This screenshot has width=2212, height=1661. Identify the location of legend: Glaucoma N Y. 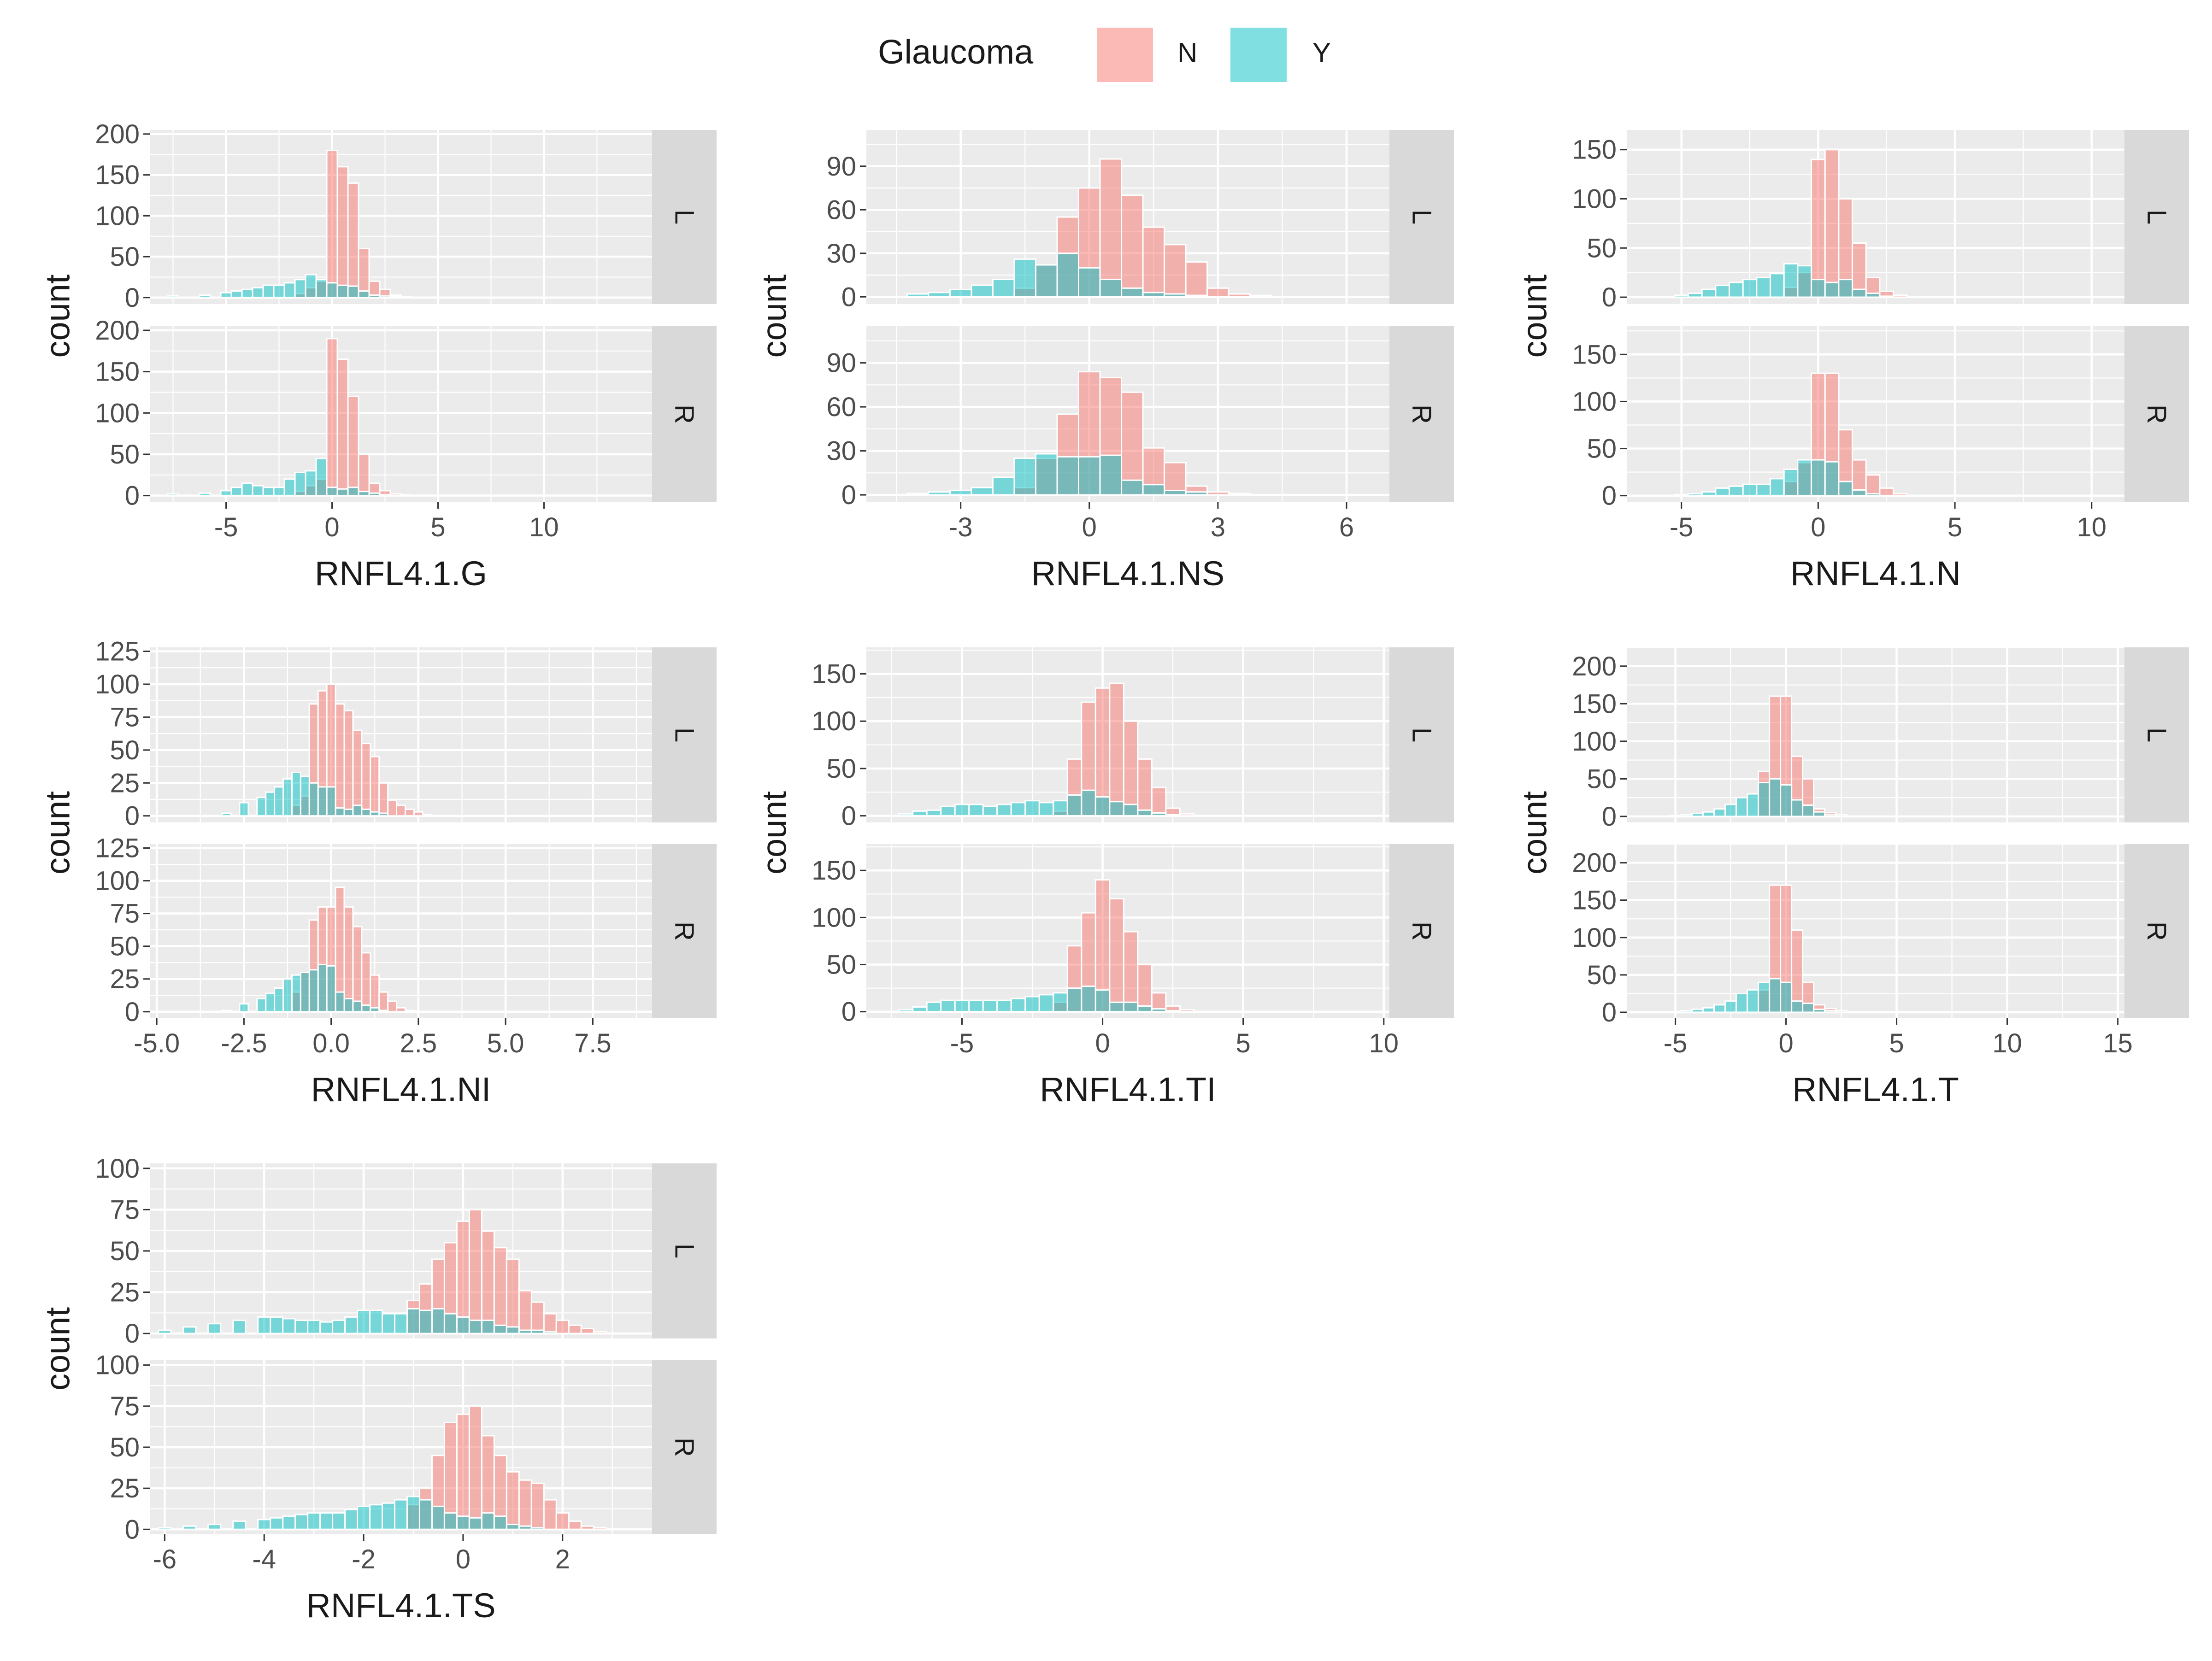
(1104, 55).